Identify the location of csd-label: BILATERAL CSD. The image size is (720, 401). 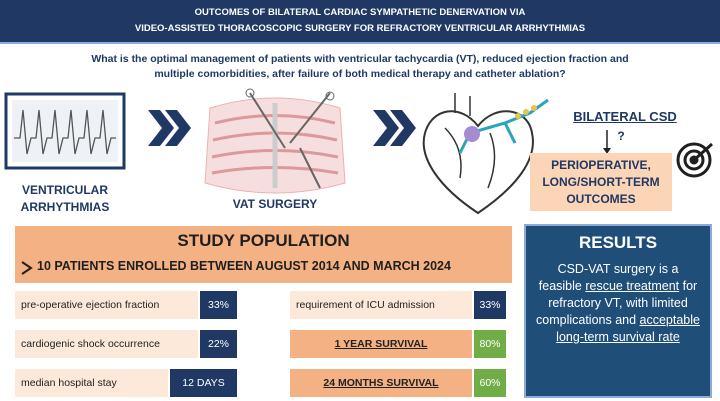
(625, 116).